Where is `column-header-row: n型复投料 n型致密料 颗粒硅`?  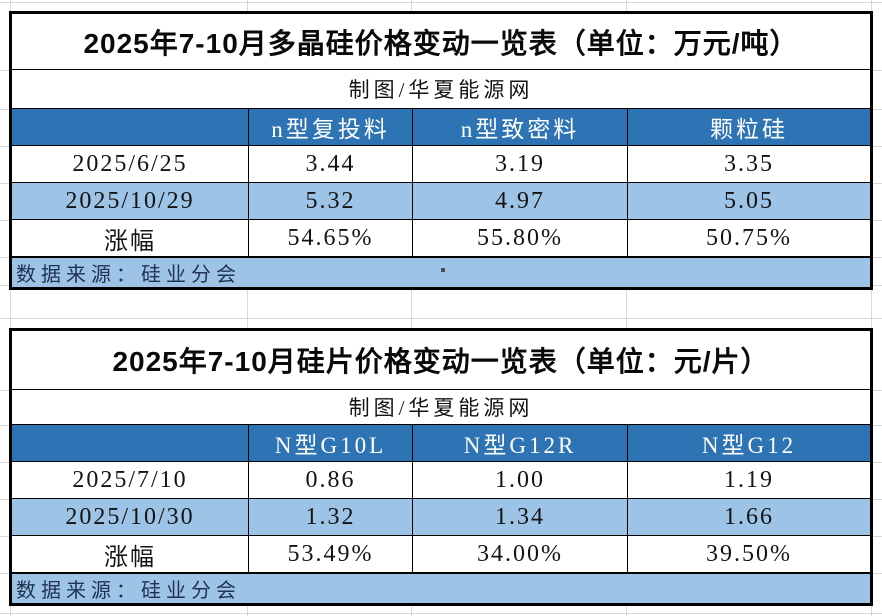 column-header-row: n型复投料 n型致密料 颗粒硅 is located at coordinates (441, 127).